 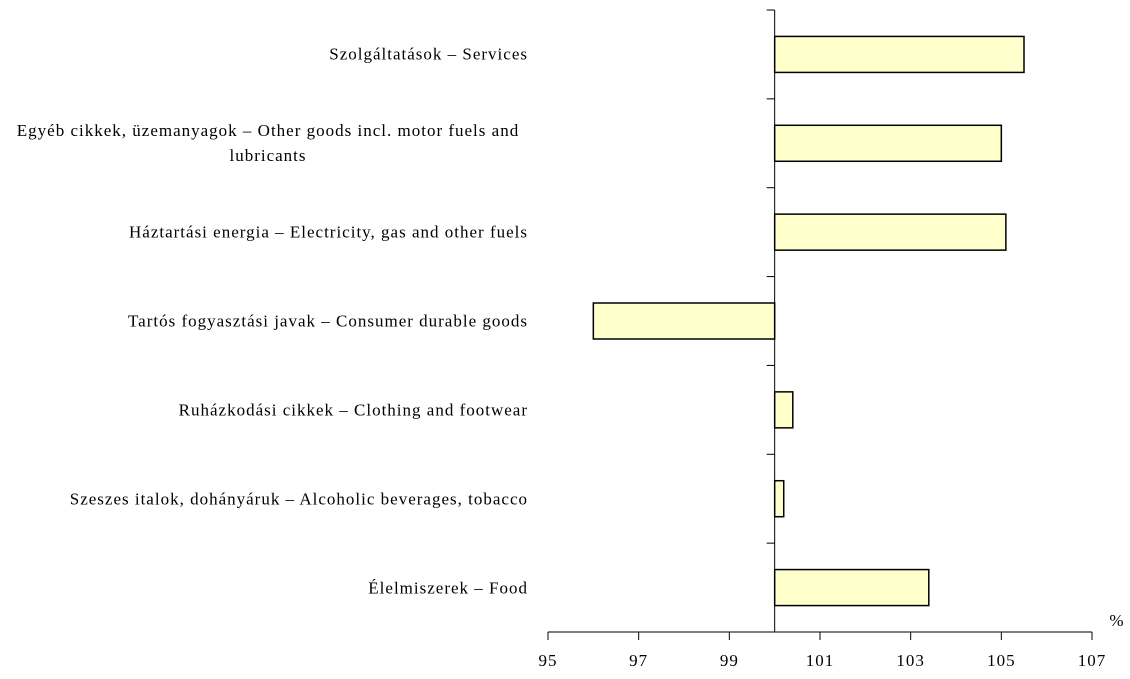 I want to click on x-tick-label: 107, so click(x=1092, y=660).